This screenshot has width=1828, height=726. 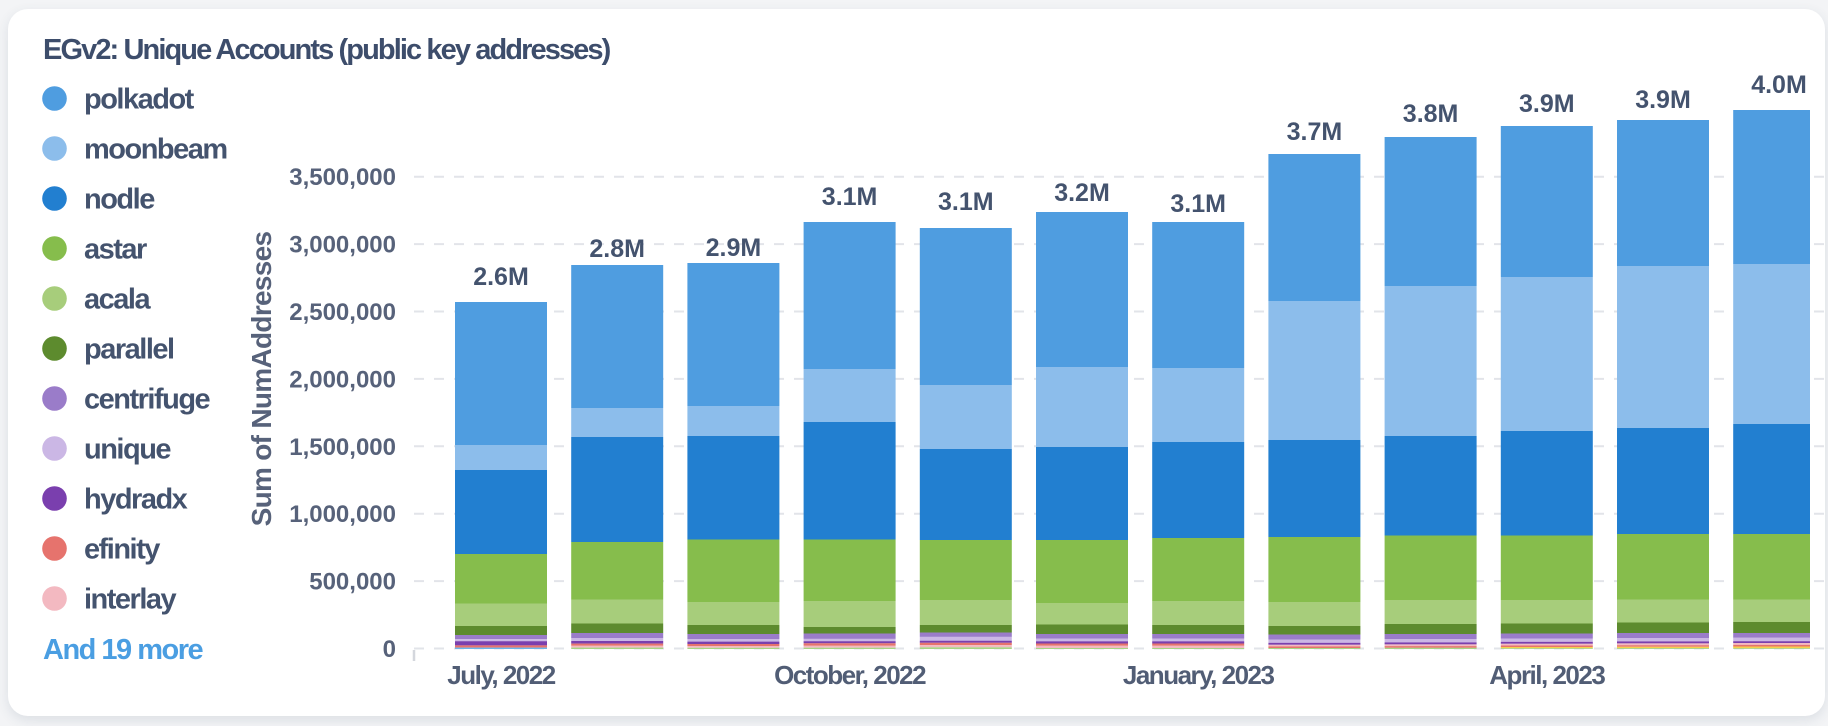 What do you see at coordinates (127, 450) in the screenshot?
I see `svg-text: unique` at bounding box center [127, 450].